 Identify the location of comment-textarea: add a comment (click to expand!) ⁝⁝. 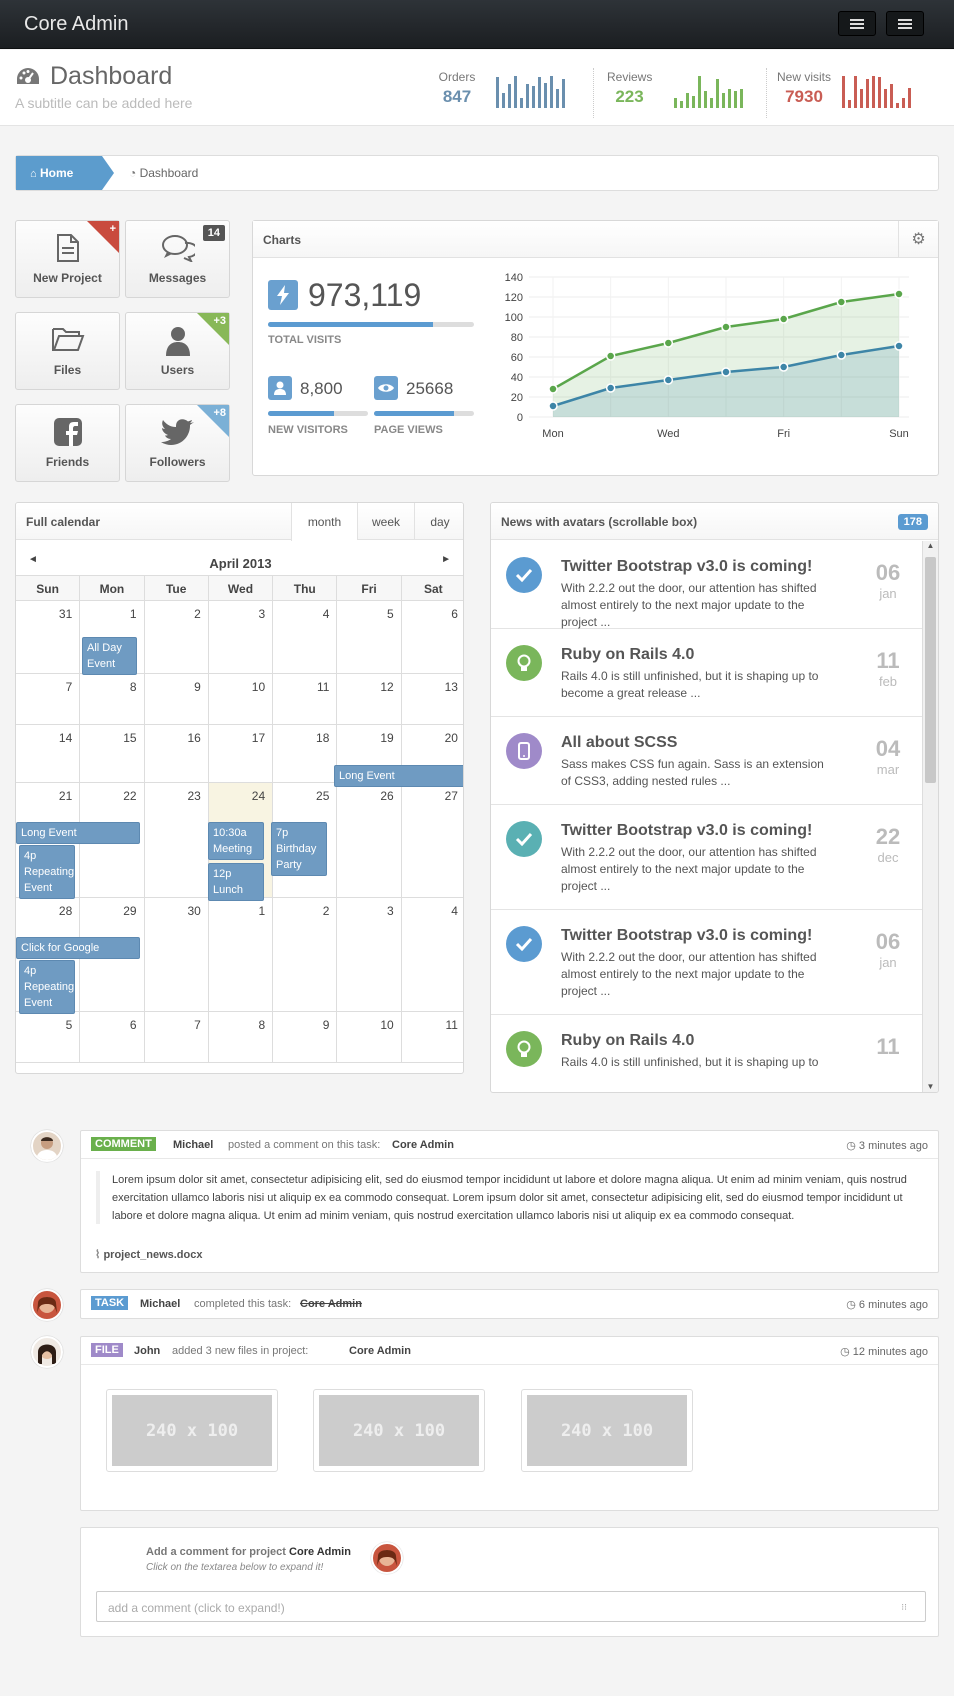
(511, 1606).